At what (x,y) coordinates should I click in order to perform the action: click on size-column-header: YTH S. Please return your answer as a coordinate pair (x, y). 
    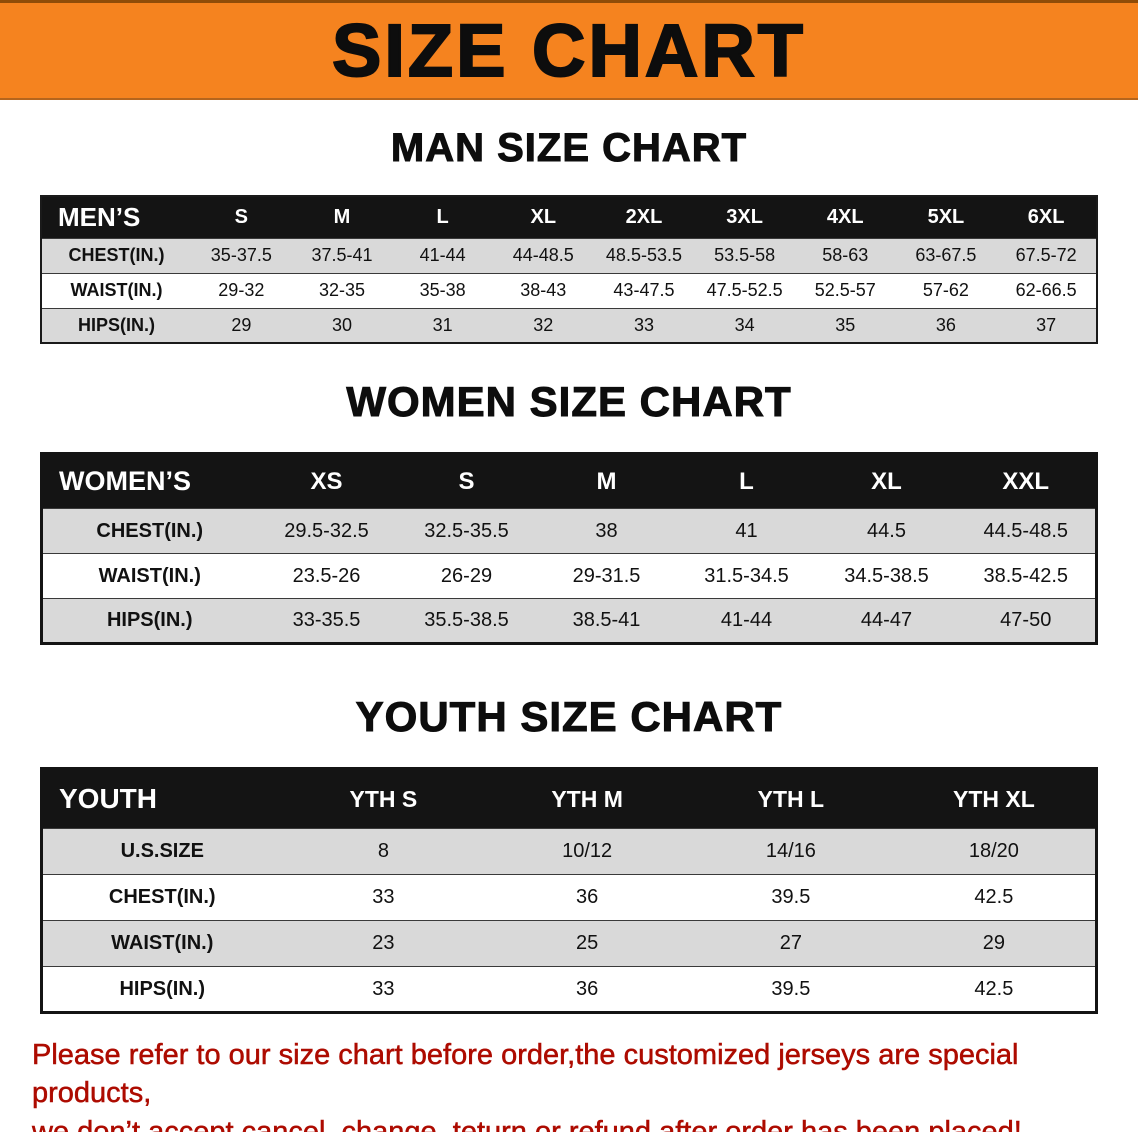
    Looking at the image, I should click on (383, 798).